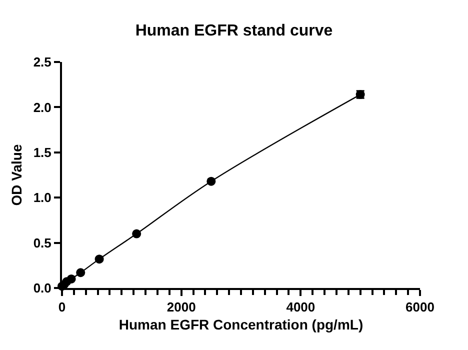 This screenshot has height=350, width=468. What do you see at coordinates (234, 31) in the screenshot?
I see `chart-title: Human EGFR stand curve` at bounding box center [234, 31].